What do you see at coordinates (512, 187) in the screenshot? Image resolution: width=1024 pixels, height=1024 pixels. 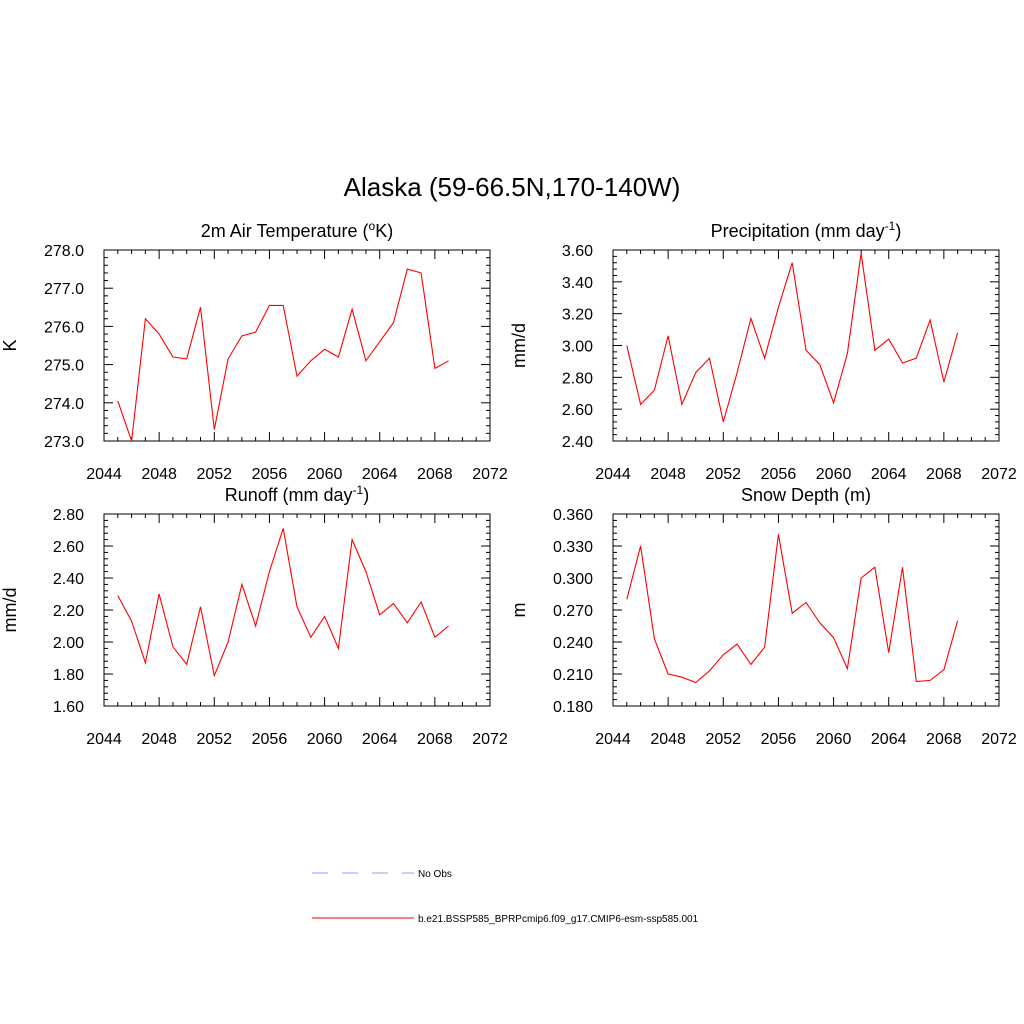 I see `figure-title: Alaska (59-66.5N,170-140W)` at bounding box center [512, 187].